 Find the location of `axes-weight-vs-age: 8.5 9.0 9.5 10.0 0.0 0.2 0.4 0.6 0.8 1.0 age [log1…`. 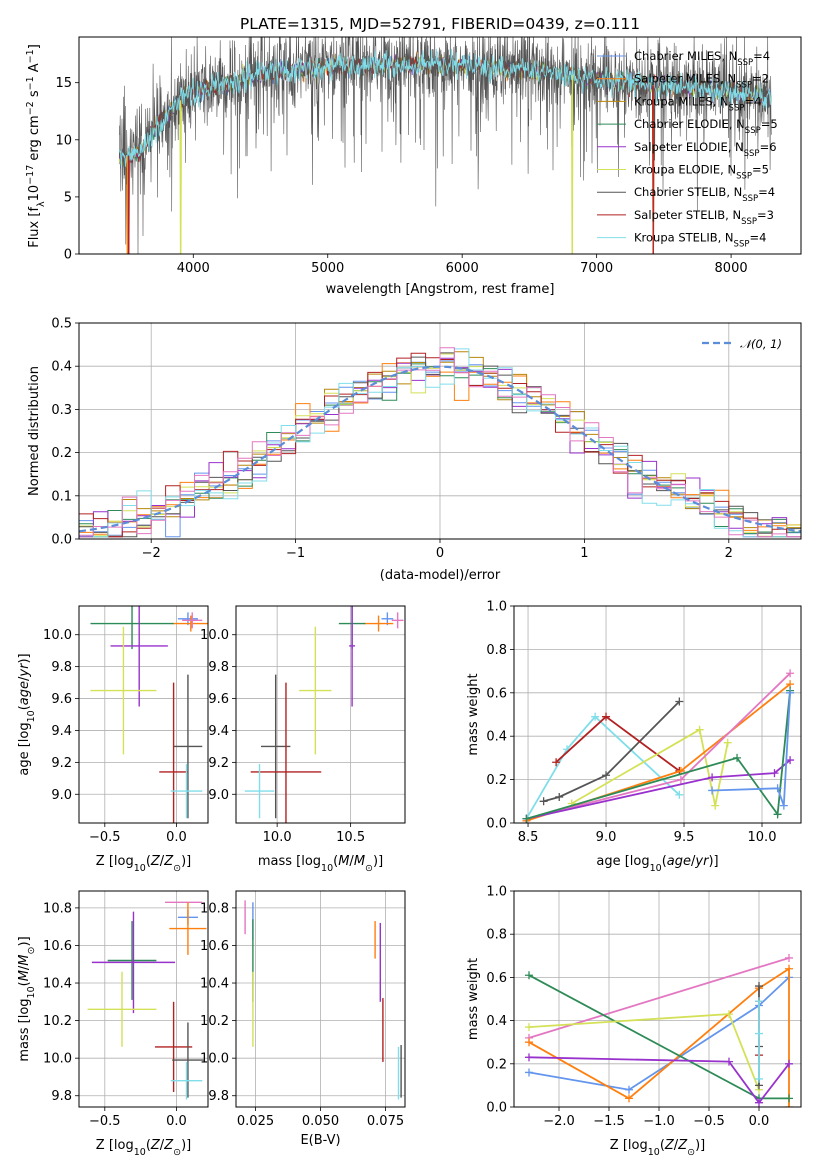

axes-weight-vs-age: 8.5 9.0 9.5 10.0 0.0 0.2 0.4 0.6 0.8 1.0 age [log1… is located at coordinates (634, 737).